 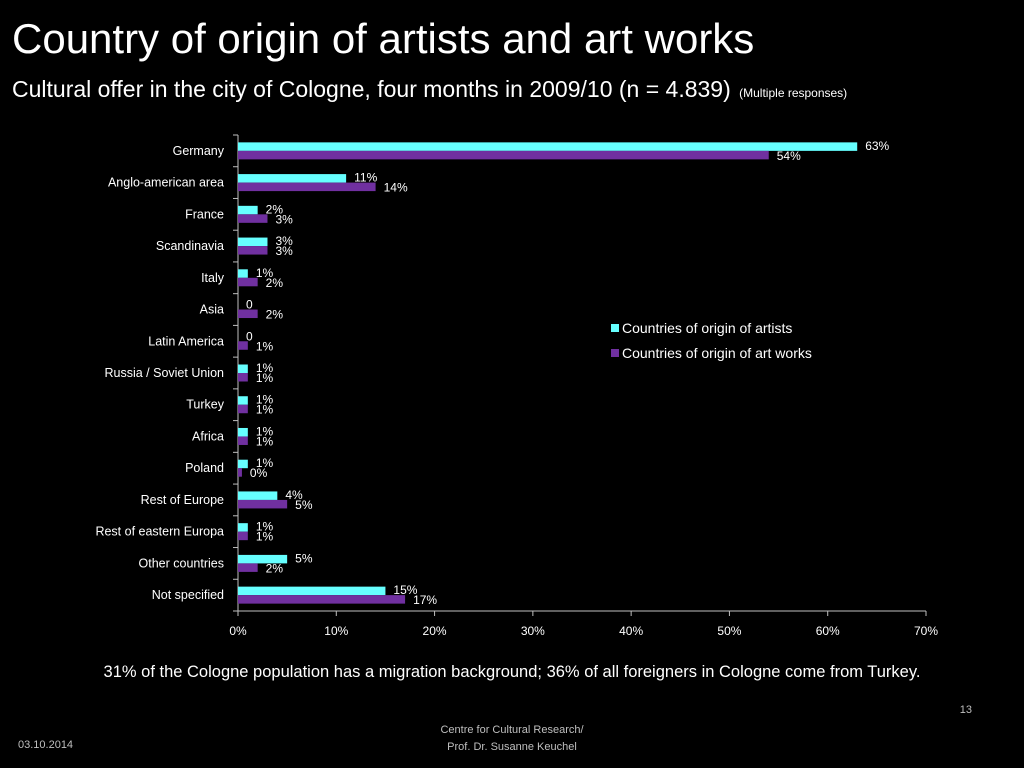 I want to click on data-label: 0%, so click(x=259, y=473).